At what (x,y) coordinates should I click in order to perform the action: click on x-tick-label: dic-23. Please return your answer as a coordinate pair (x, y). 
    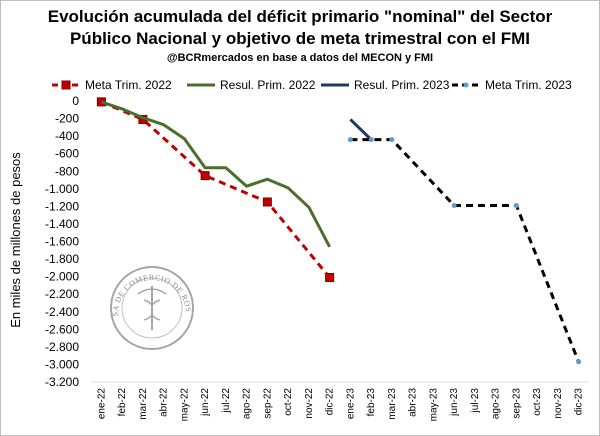
    Looking at the image, I should click on (579, 402).